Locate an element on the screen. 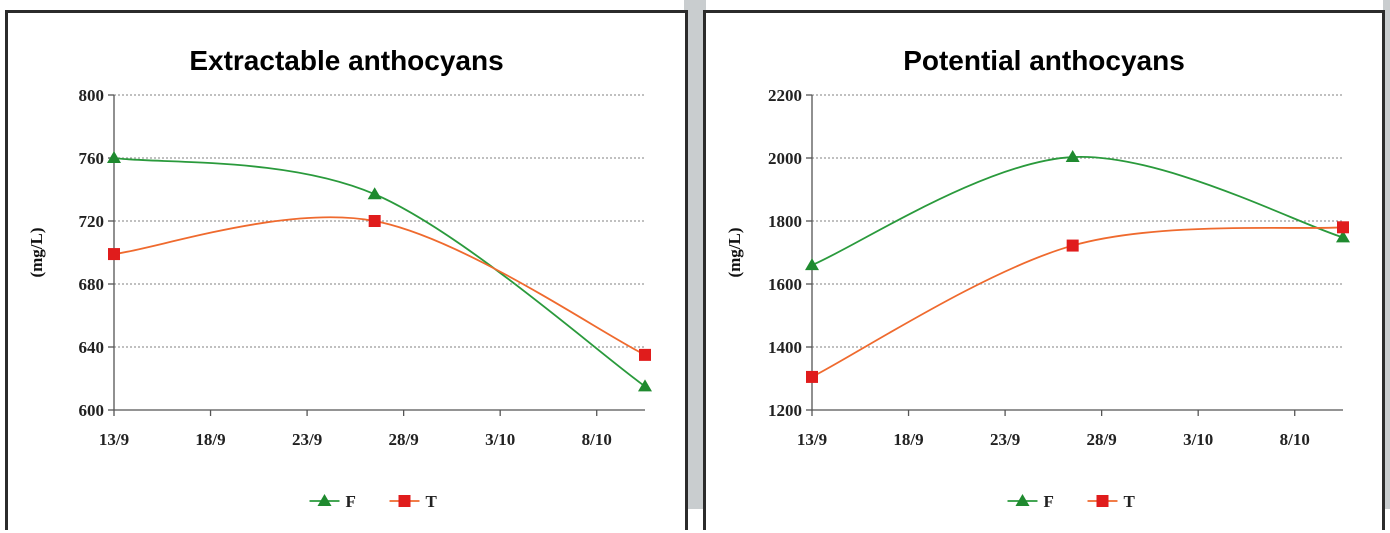 The image size is (1390, 533). y-tick-label: 1800 is located at coordinates (785, 221).